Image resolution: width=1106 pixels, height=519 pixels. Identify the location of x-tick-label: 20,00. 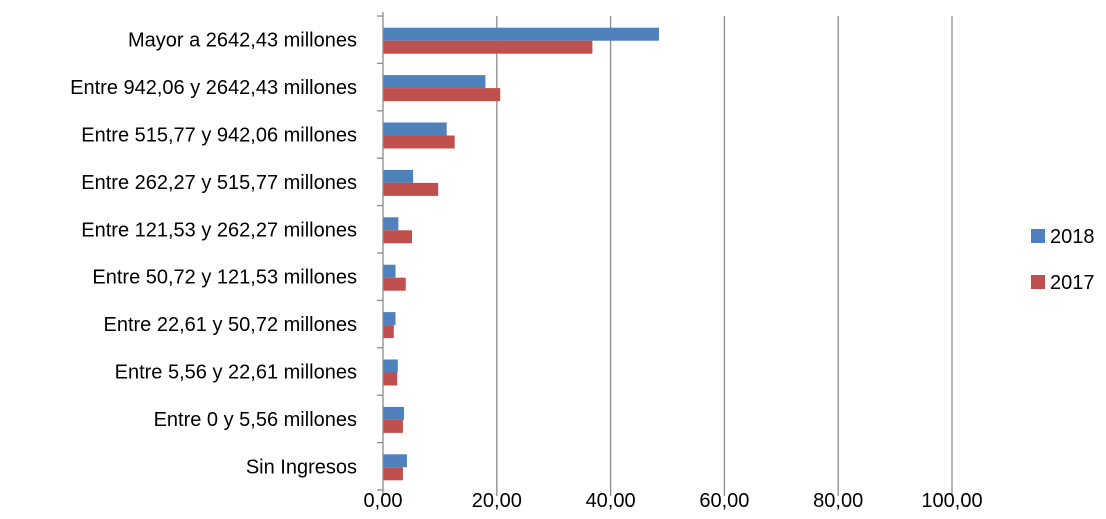
(497, 501).